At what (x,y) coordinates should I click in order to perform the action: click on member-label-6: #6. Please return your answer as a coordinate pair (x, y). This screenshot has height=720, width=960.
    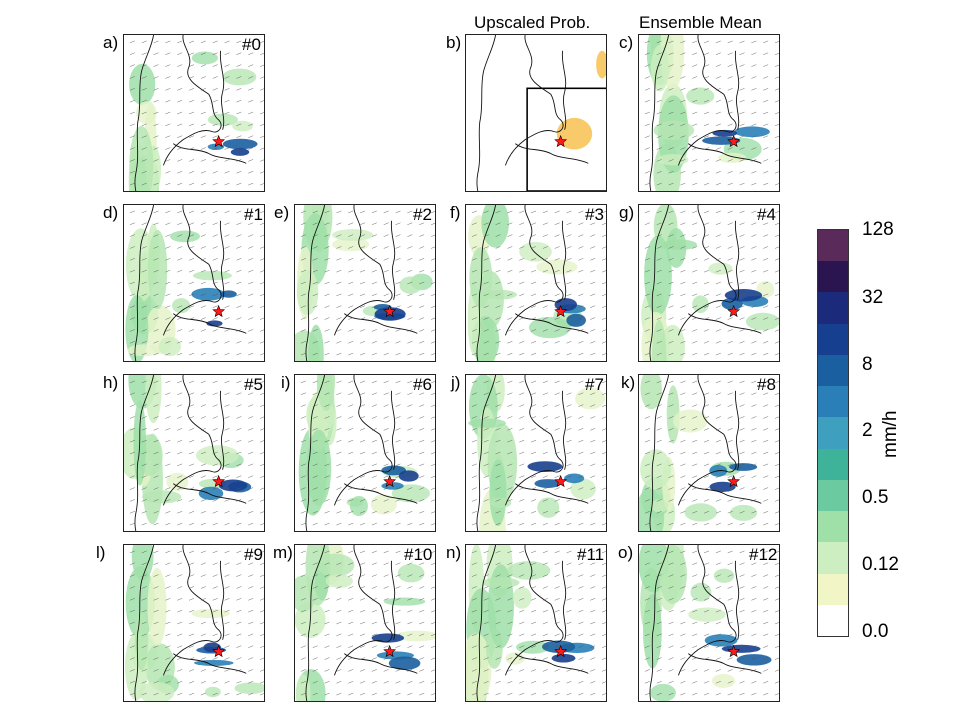
    Looking at the image, I should click on (422, 384).